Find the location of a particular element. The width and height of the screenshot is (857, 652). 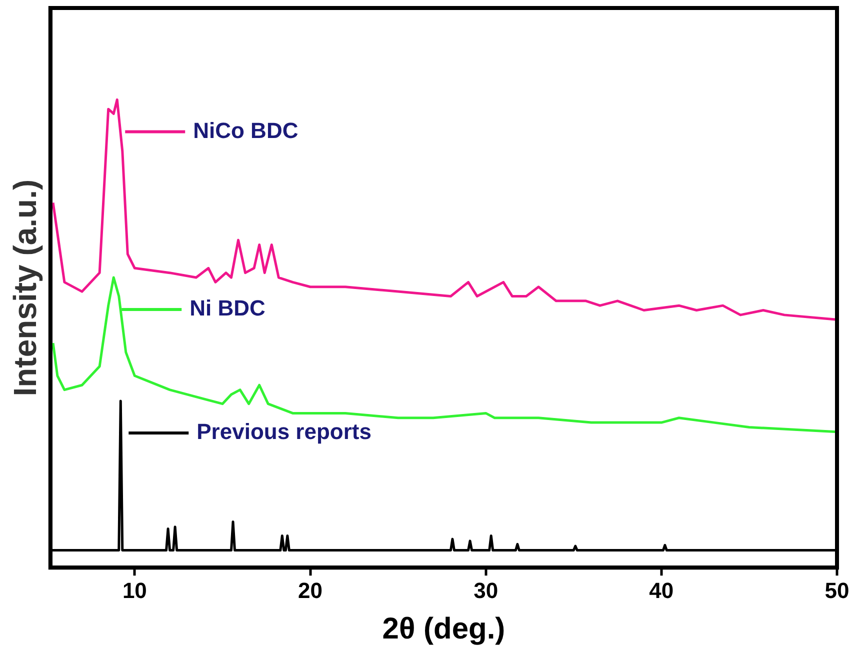

x-axis-title: 2θ (deg.) is located at coordinates (444, 629).